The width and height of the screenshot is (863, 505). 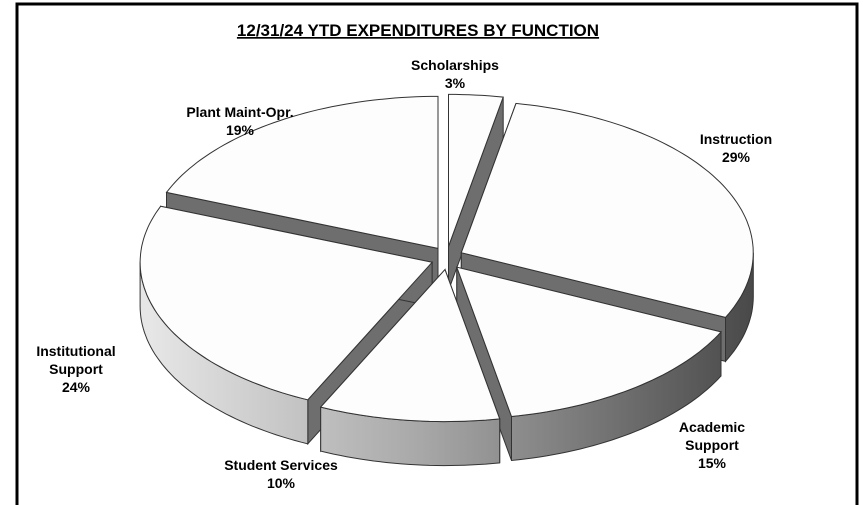 What do you see at coordinates (240, 112) in the screenshot?
I see `category-label: Plant Maint-Opr.` at bounding box center [240, 112].